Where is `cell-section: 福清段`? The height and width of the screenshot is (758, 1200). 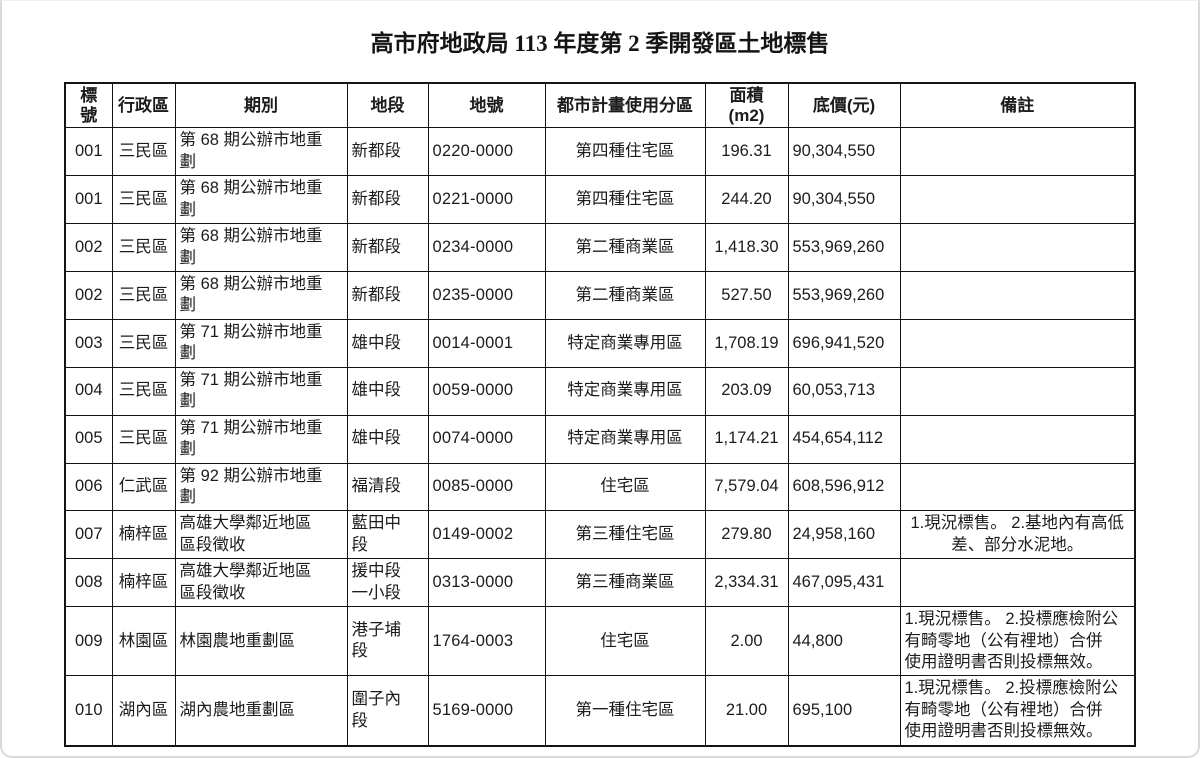 cell-section: 福清段 is located at coordinates (387, 487).